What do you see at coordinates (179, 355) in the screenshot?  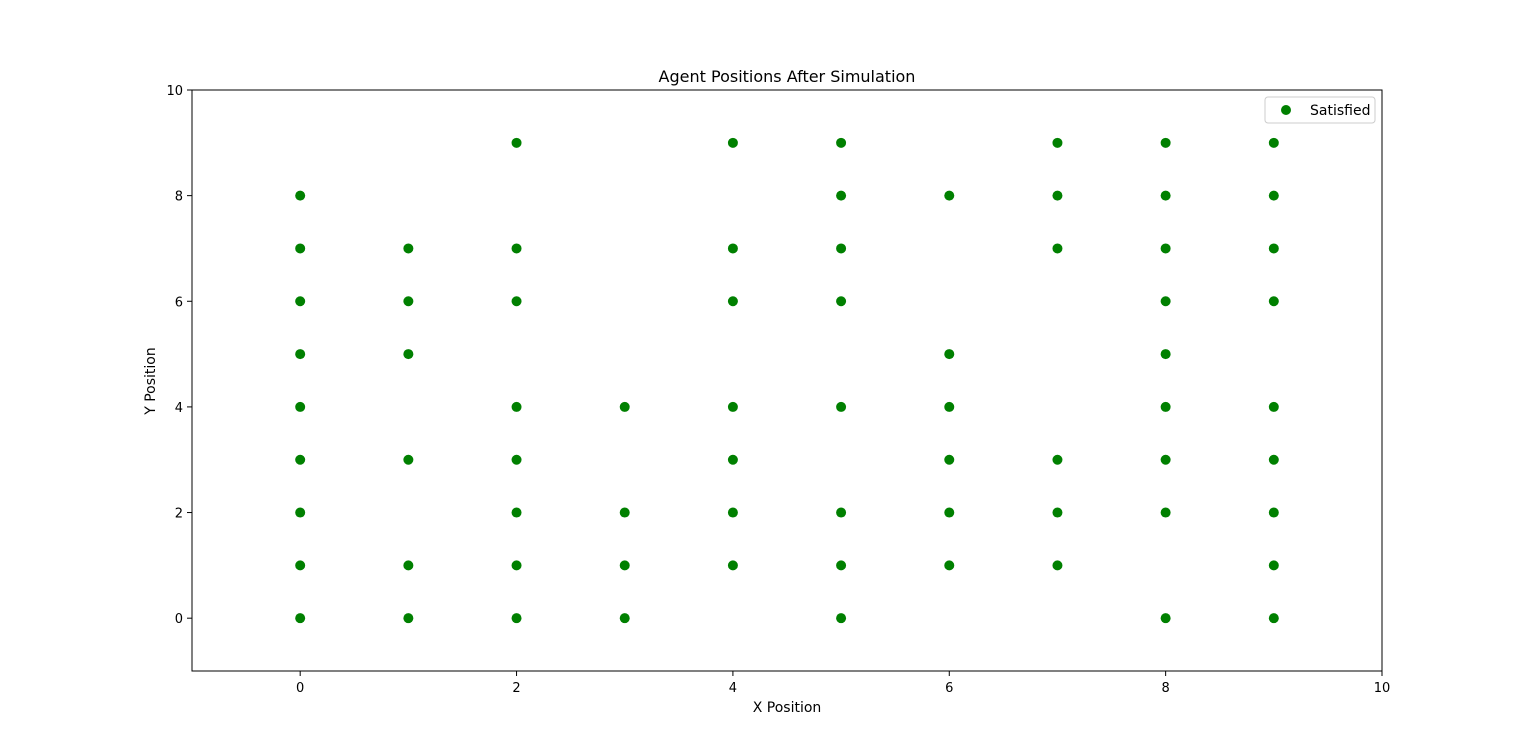 I see `y-axis-ticks: 0 2 4 6 8 10` at bounding box center [179, 355].